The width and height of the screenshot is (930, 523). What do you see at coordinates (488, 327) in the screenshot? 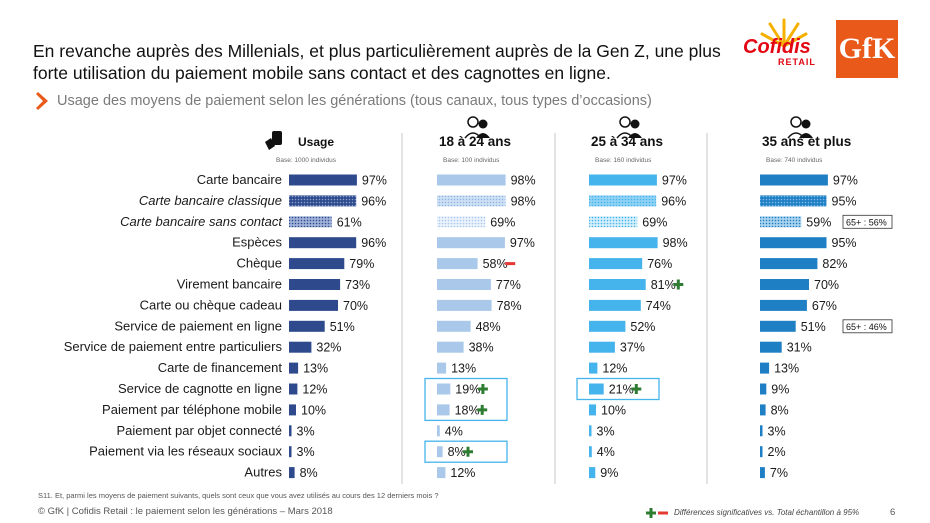
I see `value-label: 48%` at bounding box center [488, 327].